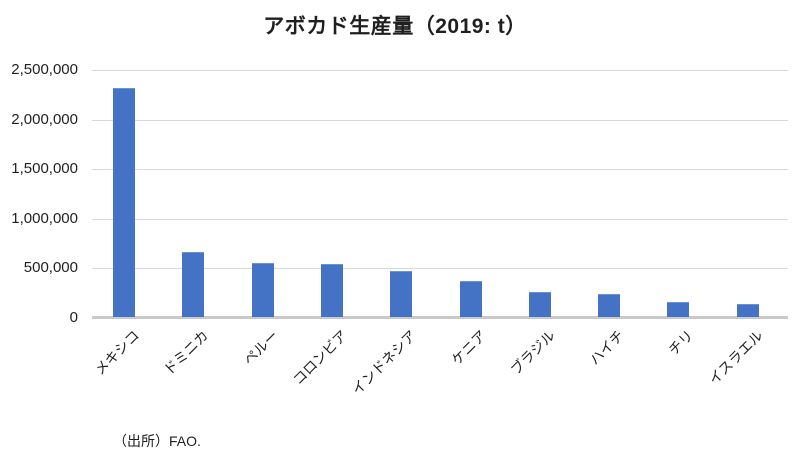 The image size is (800, 462). What do you see at coordinates (331, 290) in the screenshot?
I see `bar-コロンビア` at bounding box center [331, 290].